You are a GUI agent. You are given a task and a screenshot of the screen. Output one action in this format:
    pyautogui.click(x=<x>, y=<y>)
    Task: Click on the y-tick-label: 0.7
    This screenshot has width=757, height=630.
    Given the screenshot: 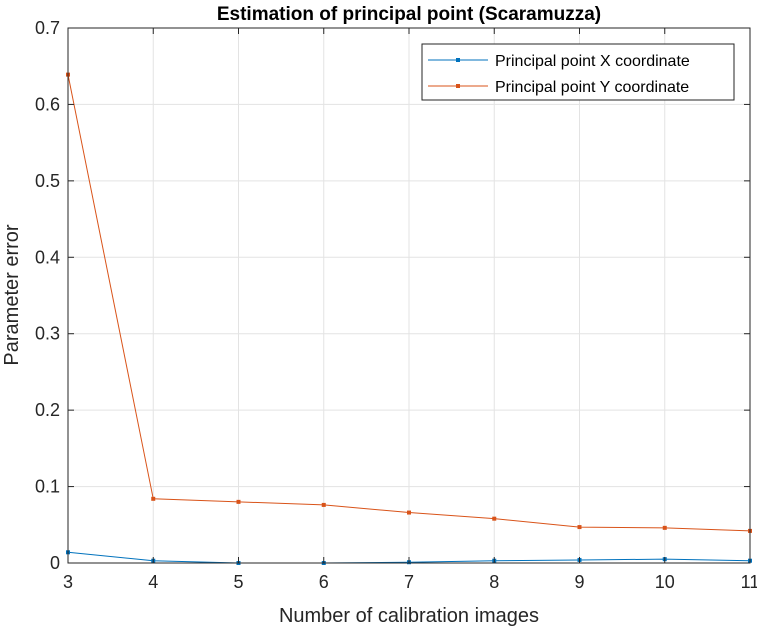 What is the action you would take?
    pyautogui.click(x=47, y=28)
    